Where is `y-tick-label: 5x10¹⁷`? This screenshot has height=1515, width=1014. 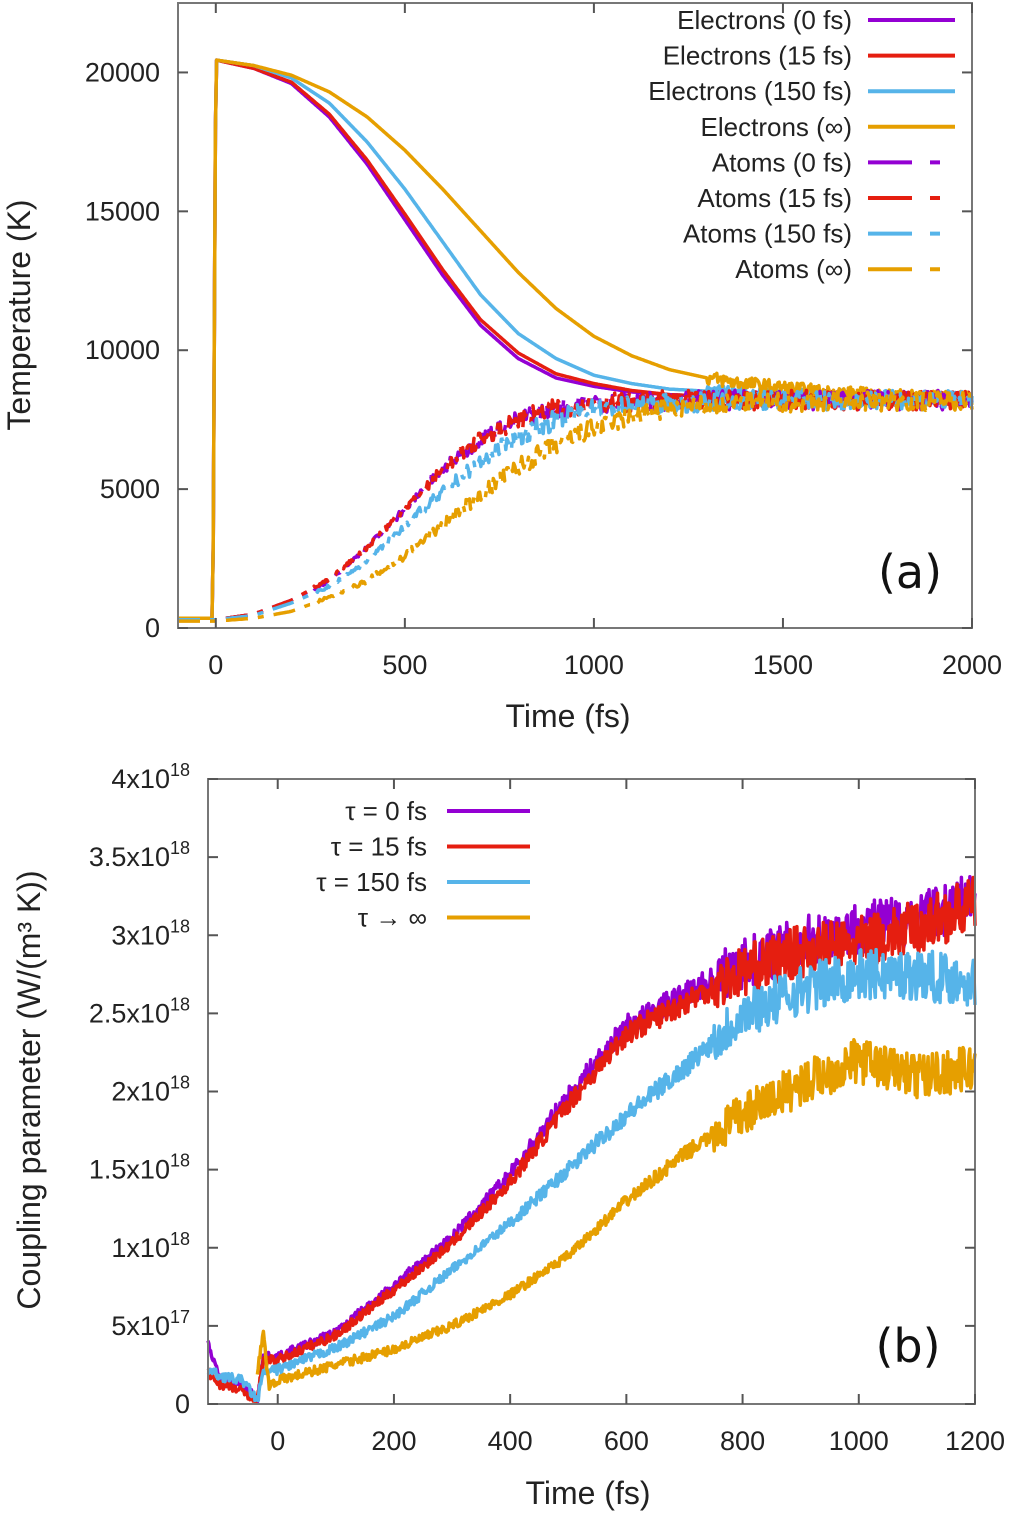 y-tick-label: 5x10¹⁷ is located at coordinates (150, 1324).